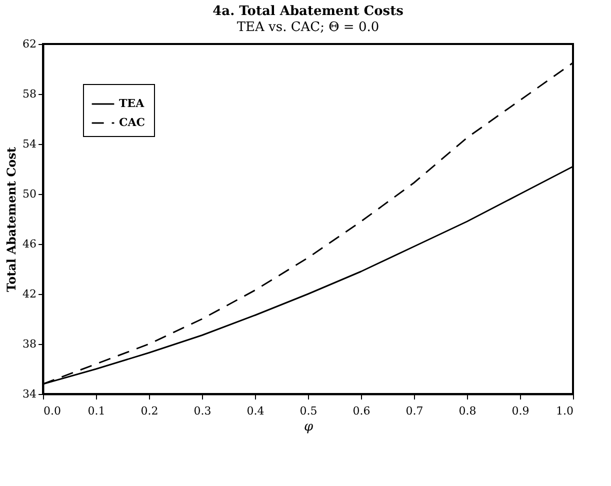 The height and width of the screenshot is (486, 611). What do you see at coordinates (521, 411) in the screenshot?
I see `x-tick-label: 0.9` at bounding box center [521, 411].